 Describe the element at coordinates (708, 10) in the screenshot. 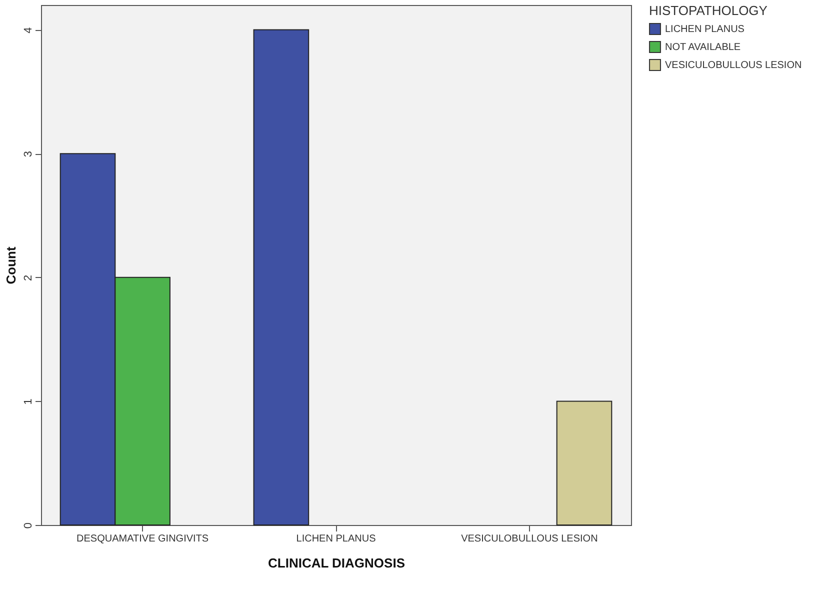

I see `legend-title: HISTOPATHOLOGY` at that location.